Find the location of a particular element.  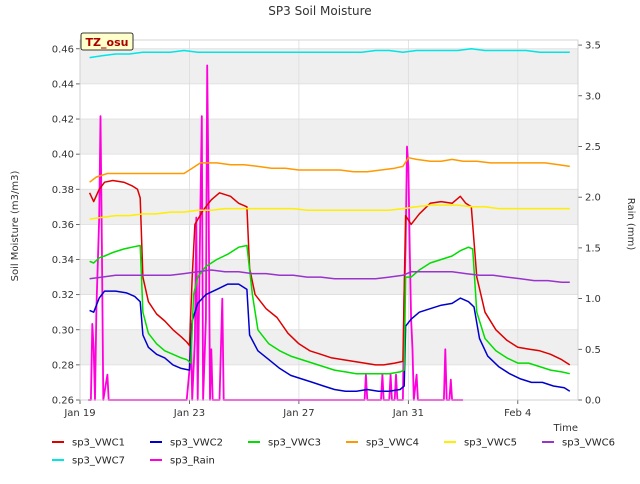

chart-title: SP3 Soil Moisture is located at coordinates (319, 11).